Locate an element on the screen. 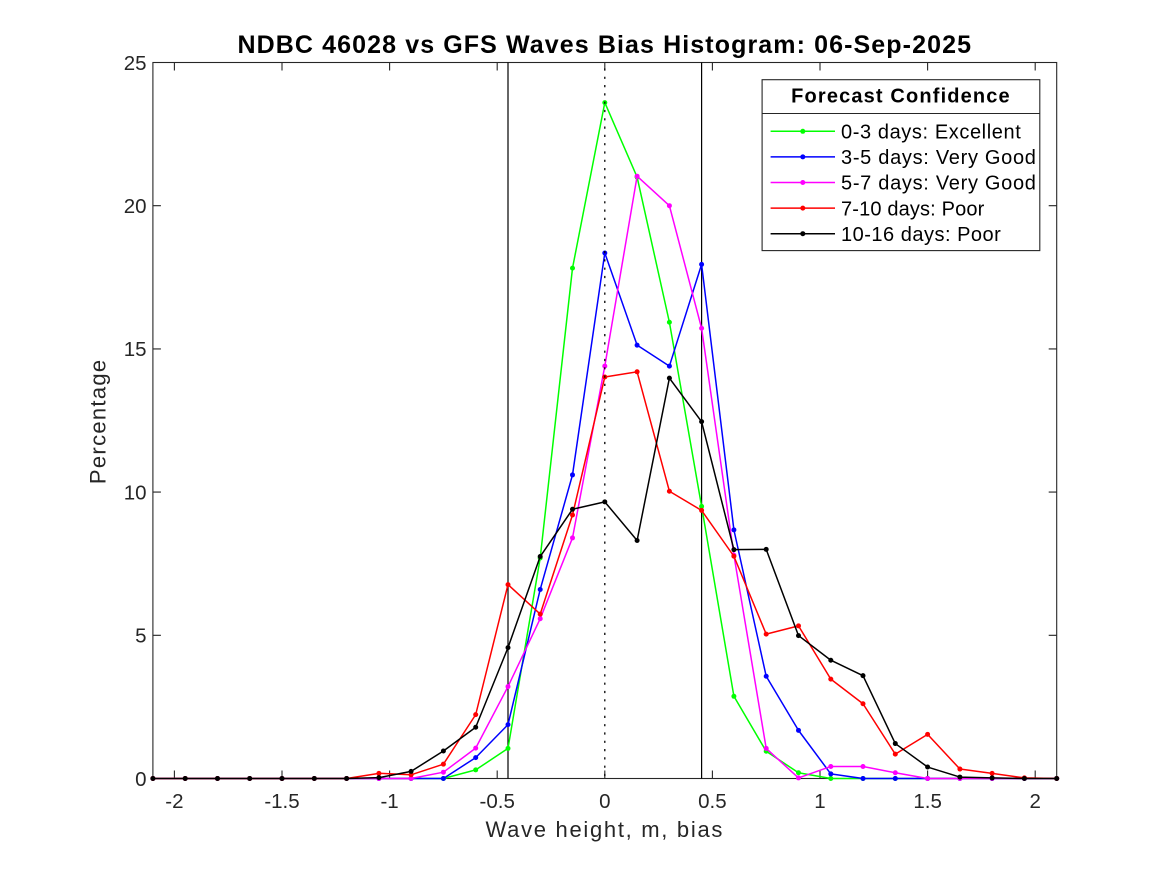 The width and height of the screenshot is (1167, 875). svg-text: 7-10 days: Poor is located at coordinates (913, 209).